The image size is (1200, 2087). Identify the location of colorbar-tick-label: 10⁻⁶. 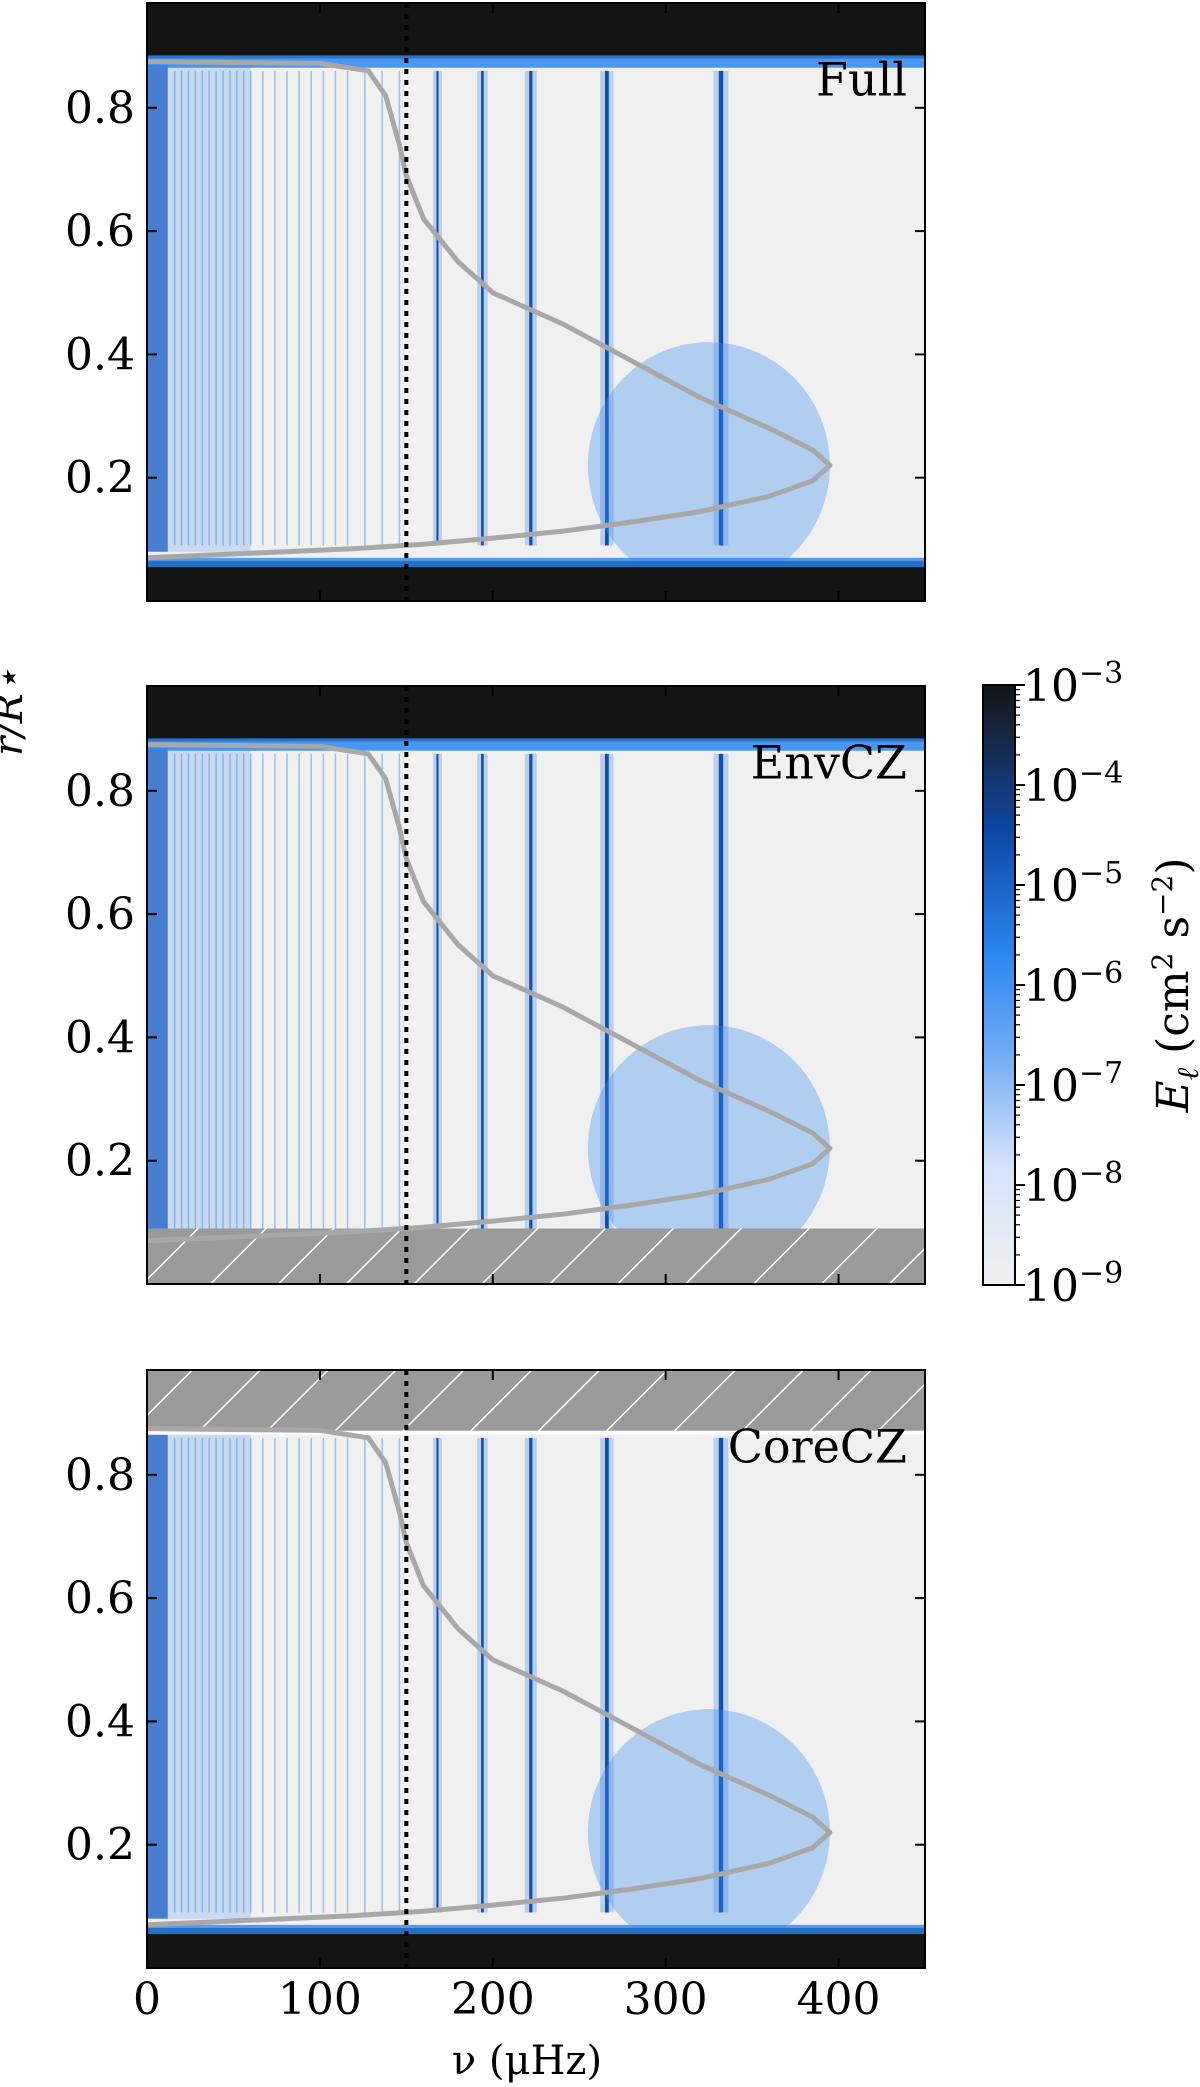
(1073, 984).